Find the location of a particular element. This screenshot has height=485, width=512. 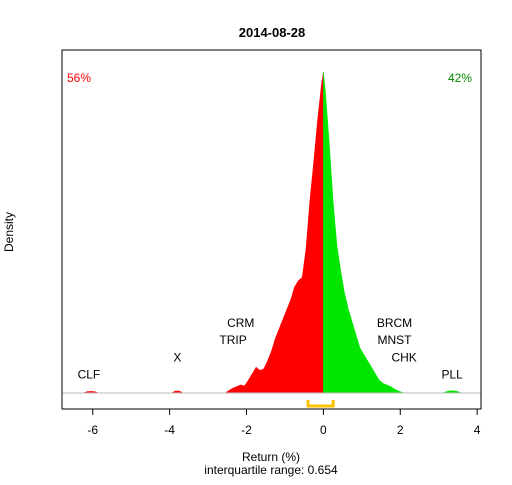

y-axis-label: Density is located at coordinates (9, 232).